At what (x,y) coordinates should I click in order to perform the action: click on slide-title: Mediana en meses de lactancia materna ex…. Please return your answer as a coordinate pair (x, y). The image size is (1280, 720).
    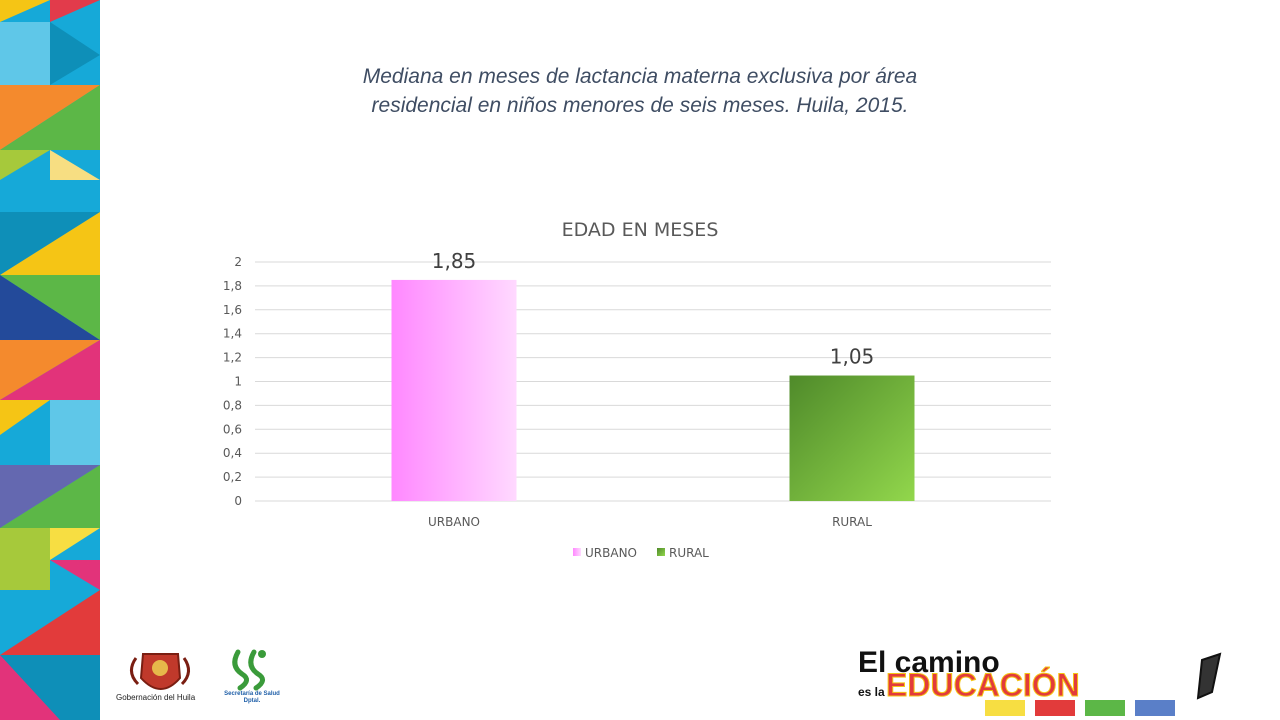
    Looking at the image, I should click on (640, 91).